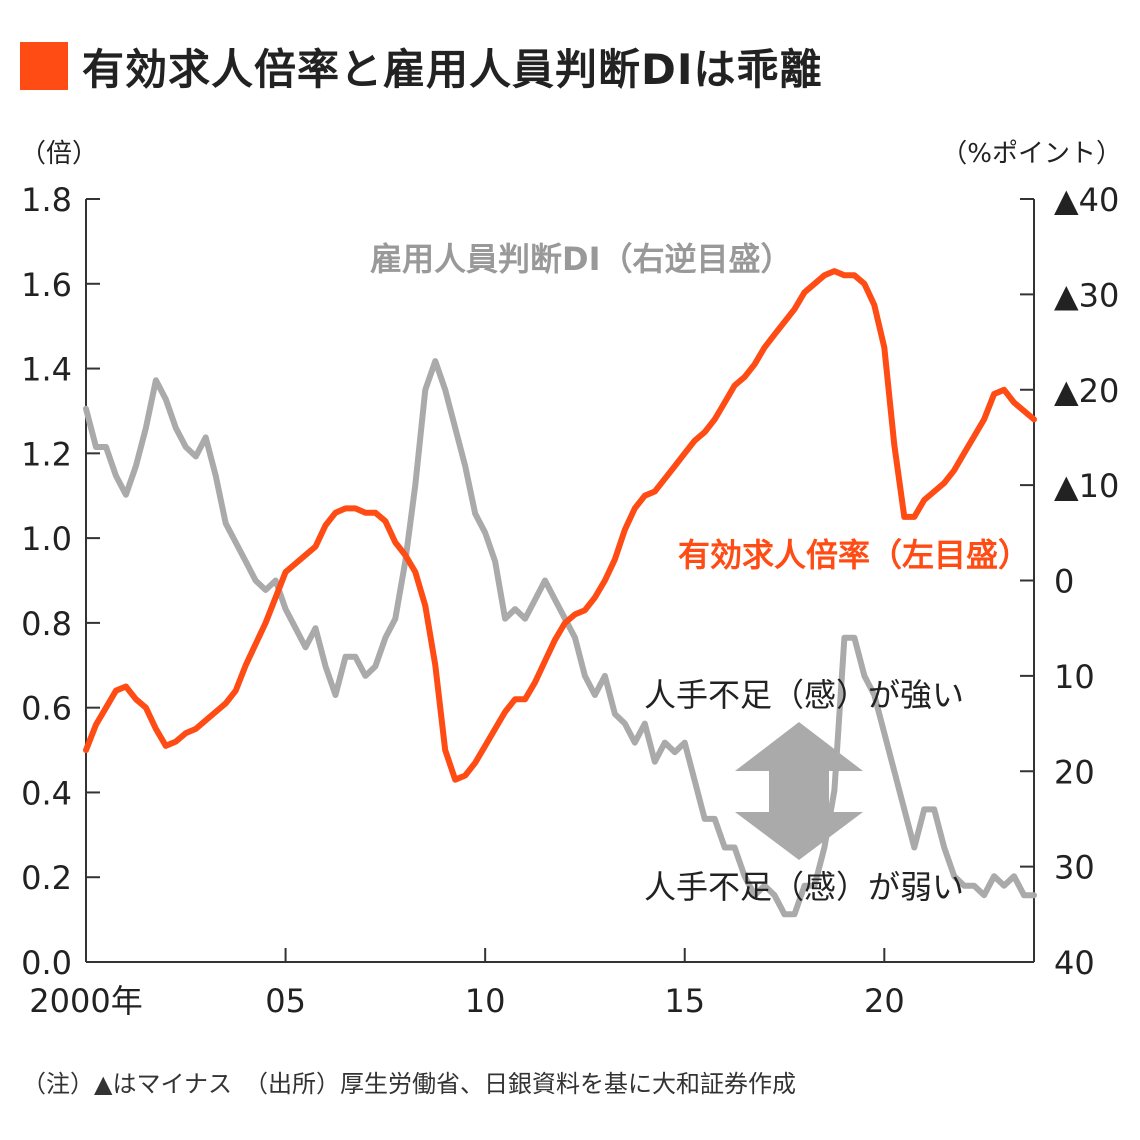 This screenshot has width=1140, height=1140. I want to click on left-tick-label: 1.6, so click(46, 285).